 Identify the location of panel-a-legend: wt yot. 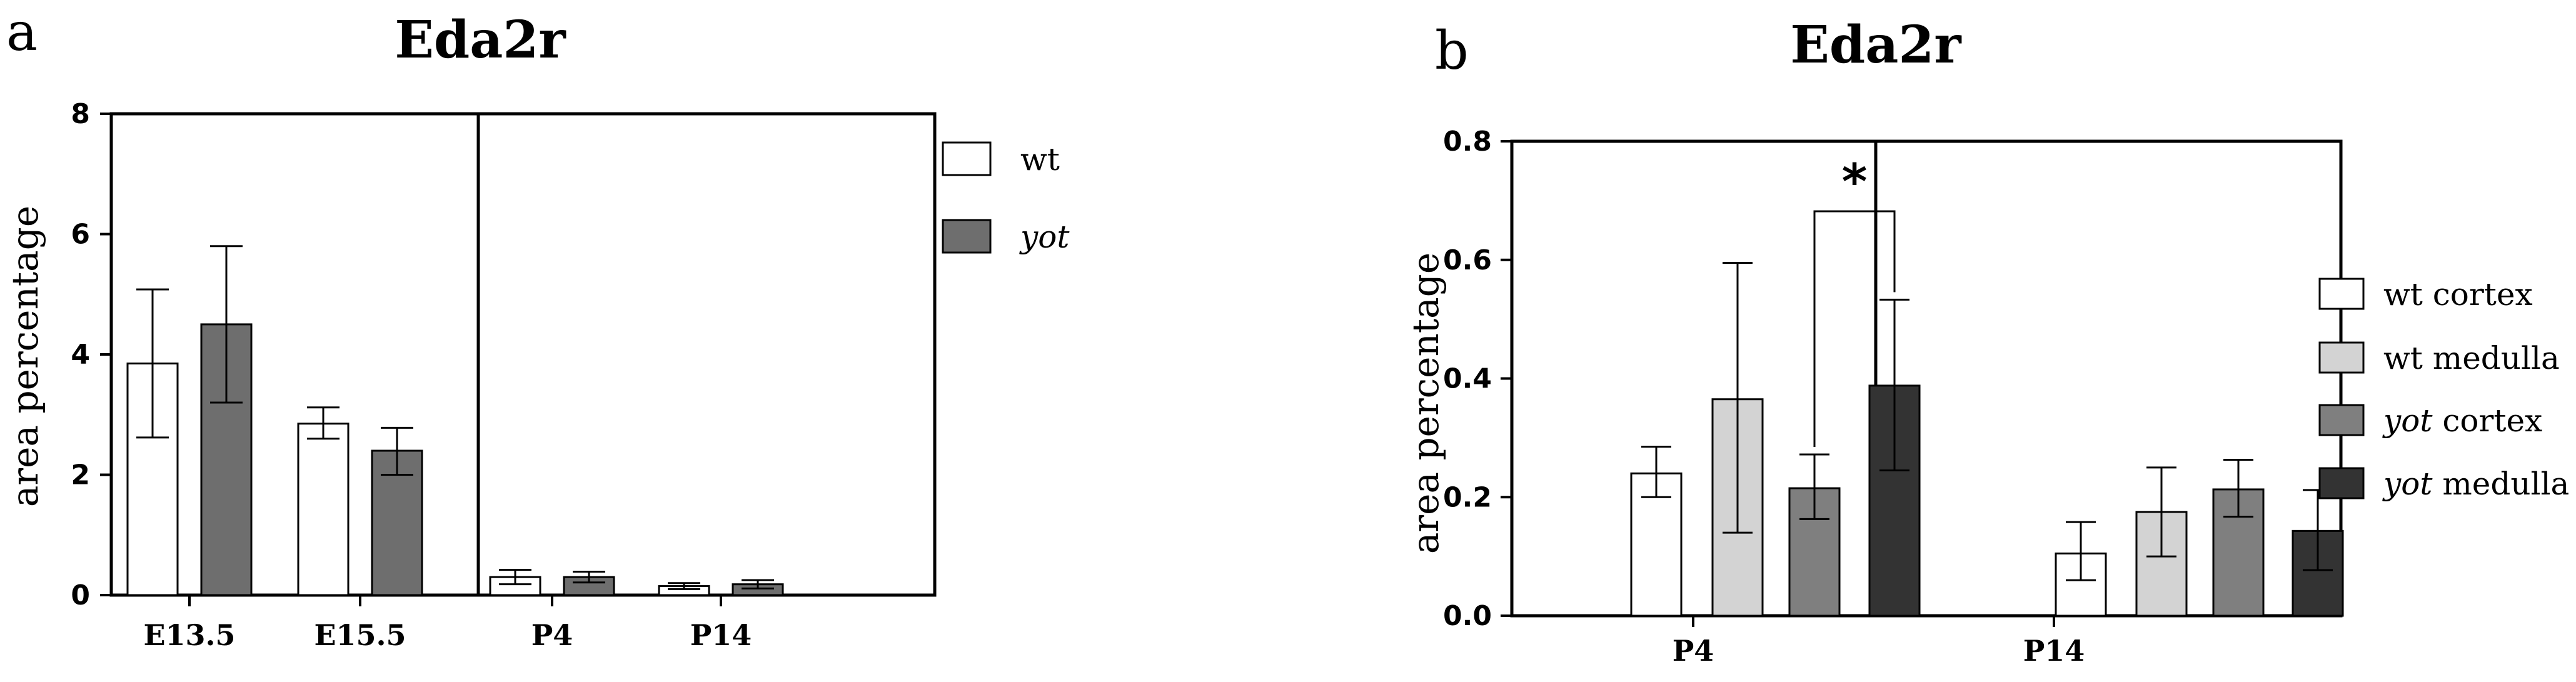
(1006, 198).